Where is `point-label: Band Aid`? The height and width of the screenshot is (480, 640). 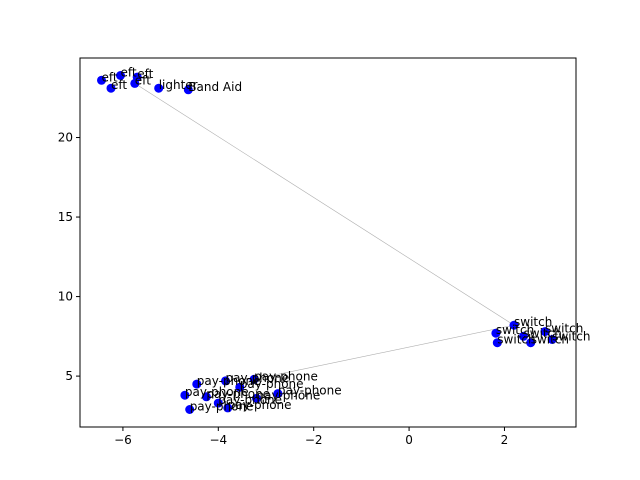
point-label: Band Aid is located at coordinates (215, 87).